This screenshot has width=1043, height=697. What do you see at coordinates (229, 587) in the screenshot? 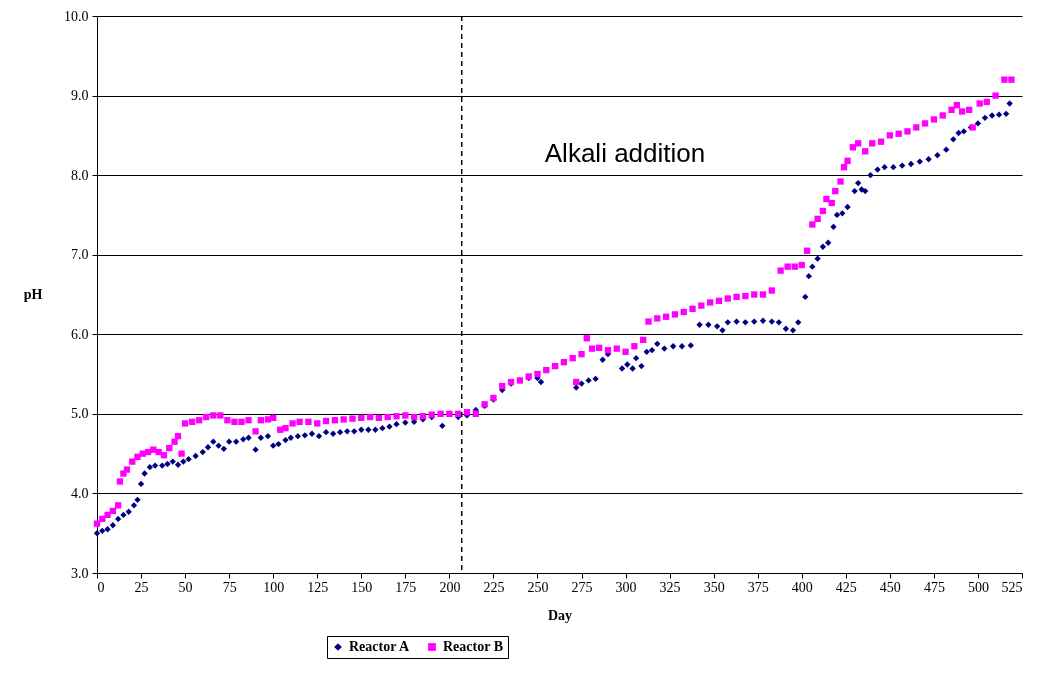
I see `x-tick-label: 75` at bounding box center [229, 587].